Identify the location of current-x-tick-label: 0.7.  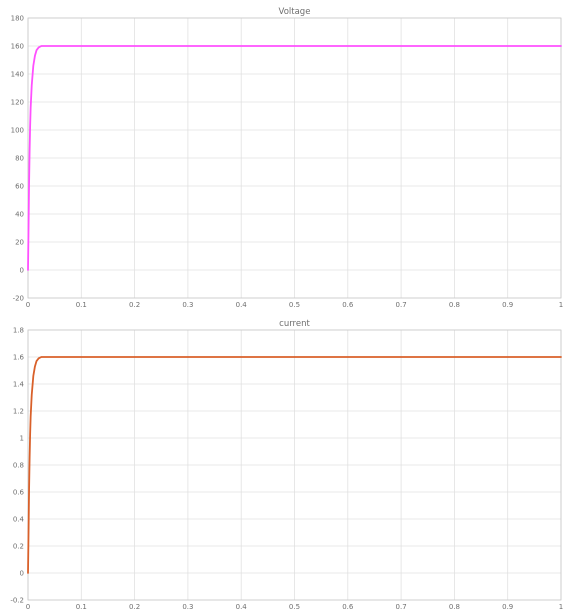
(401, 606).